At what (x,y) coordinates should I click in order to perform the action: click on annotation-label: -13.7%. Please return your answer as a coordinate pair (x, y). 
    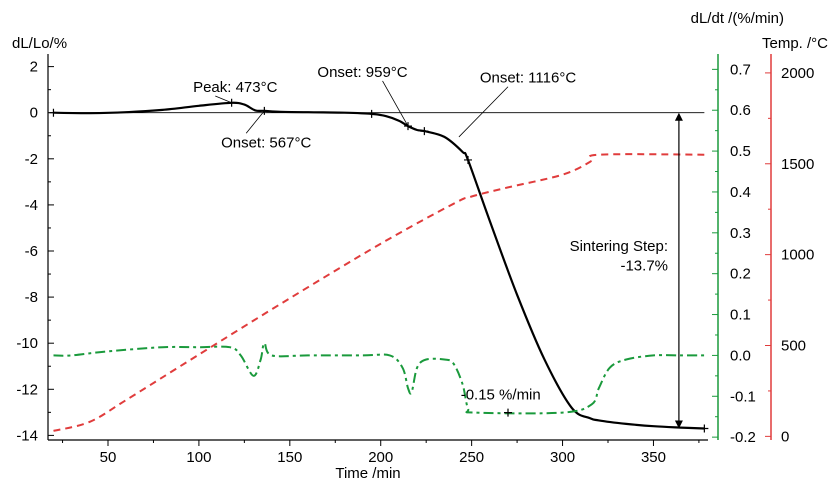
    Looking at the image, I should click on (644, 266).